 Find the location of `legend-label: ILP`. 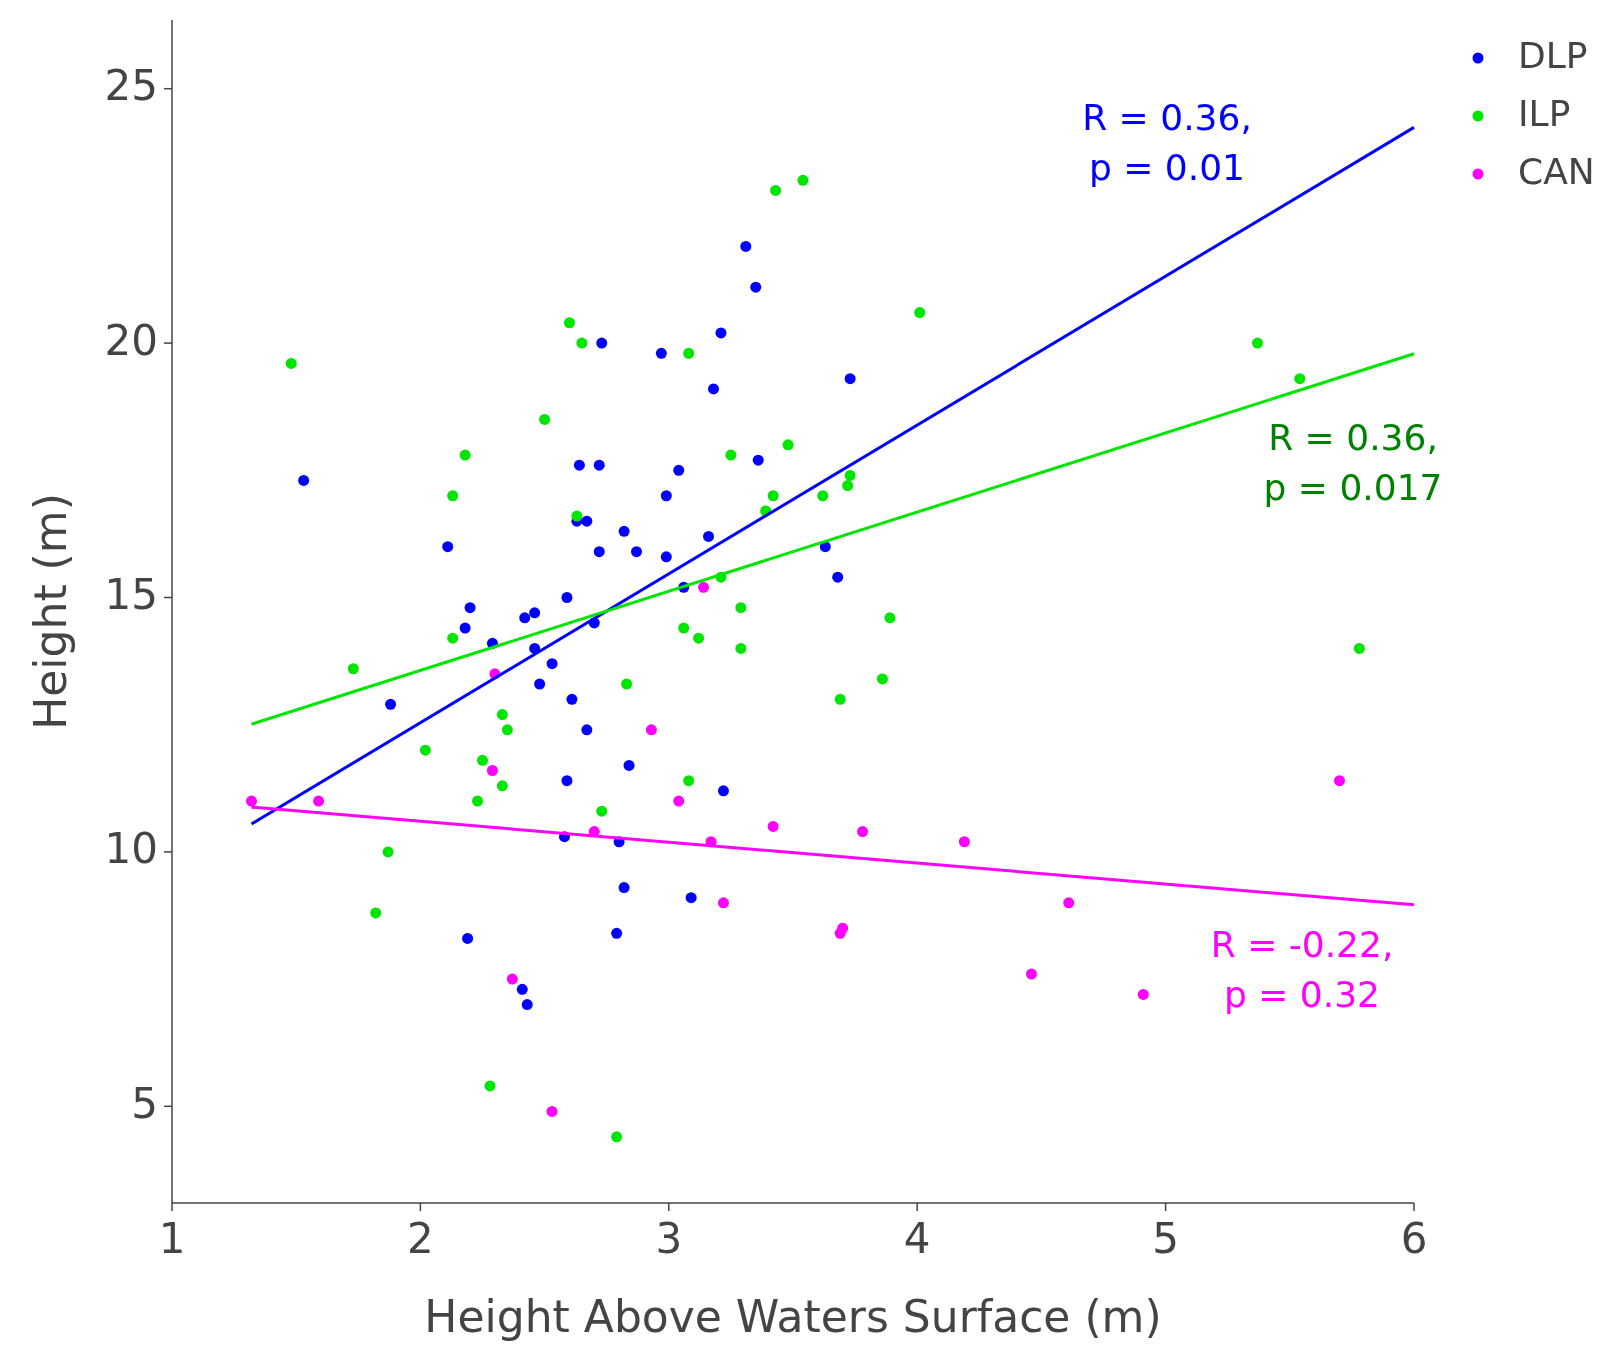

legend-label: ILP is located at coordinates (1544, 113).